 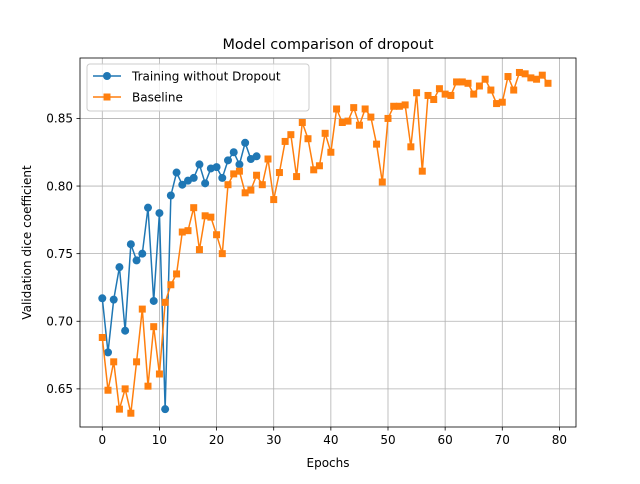 I want to click on legend-marker-training, so click(x=107, y=76).